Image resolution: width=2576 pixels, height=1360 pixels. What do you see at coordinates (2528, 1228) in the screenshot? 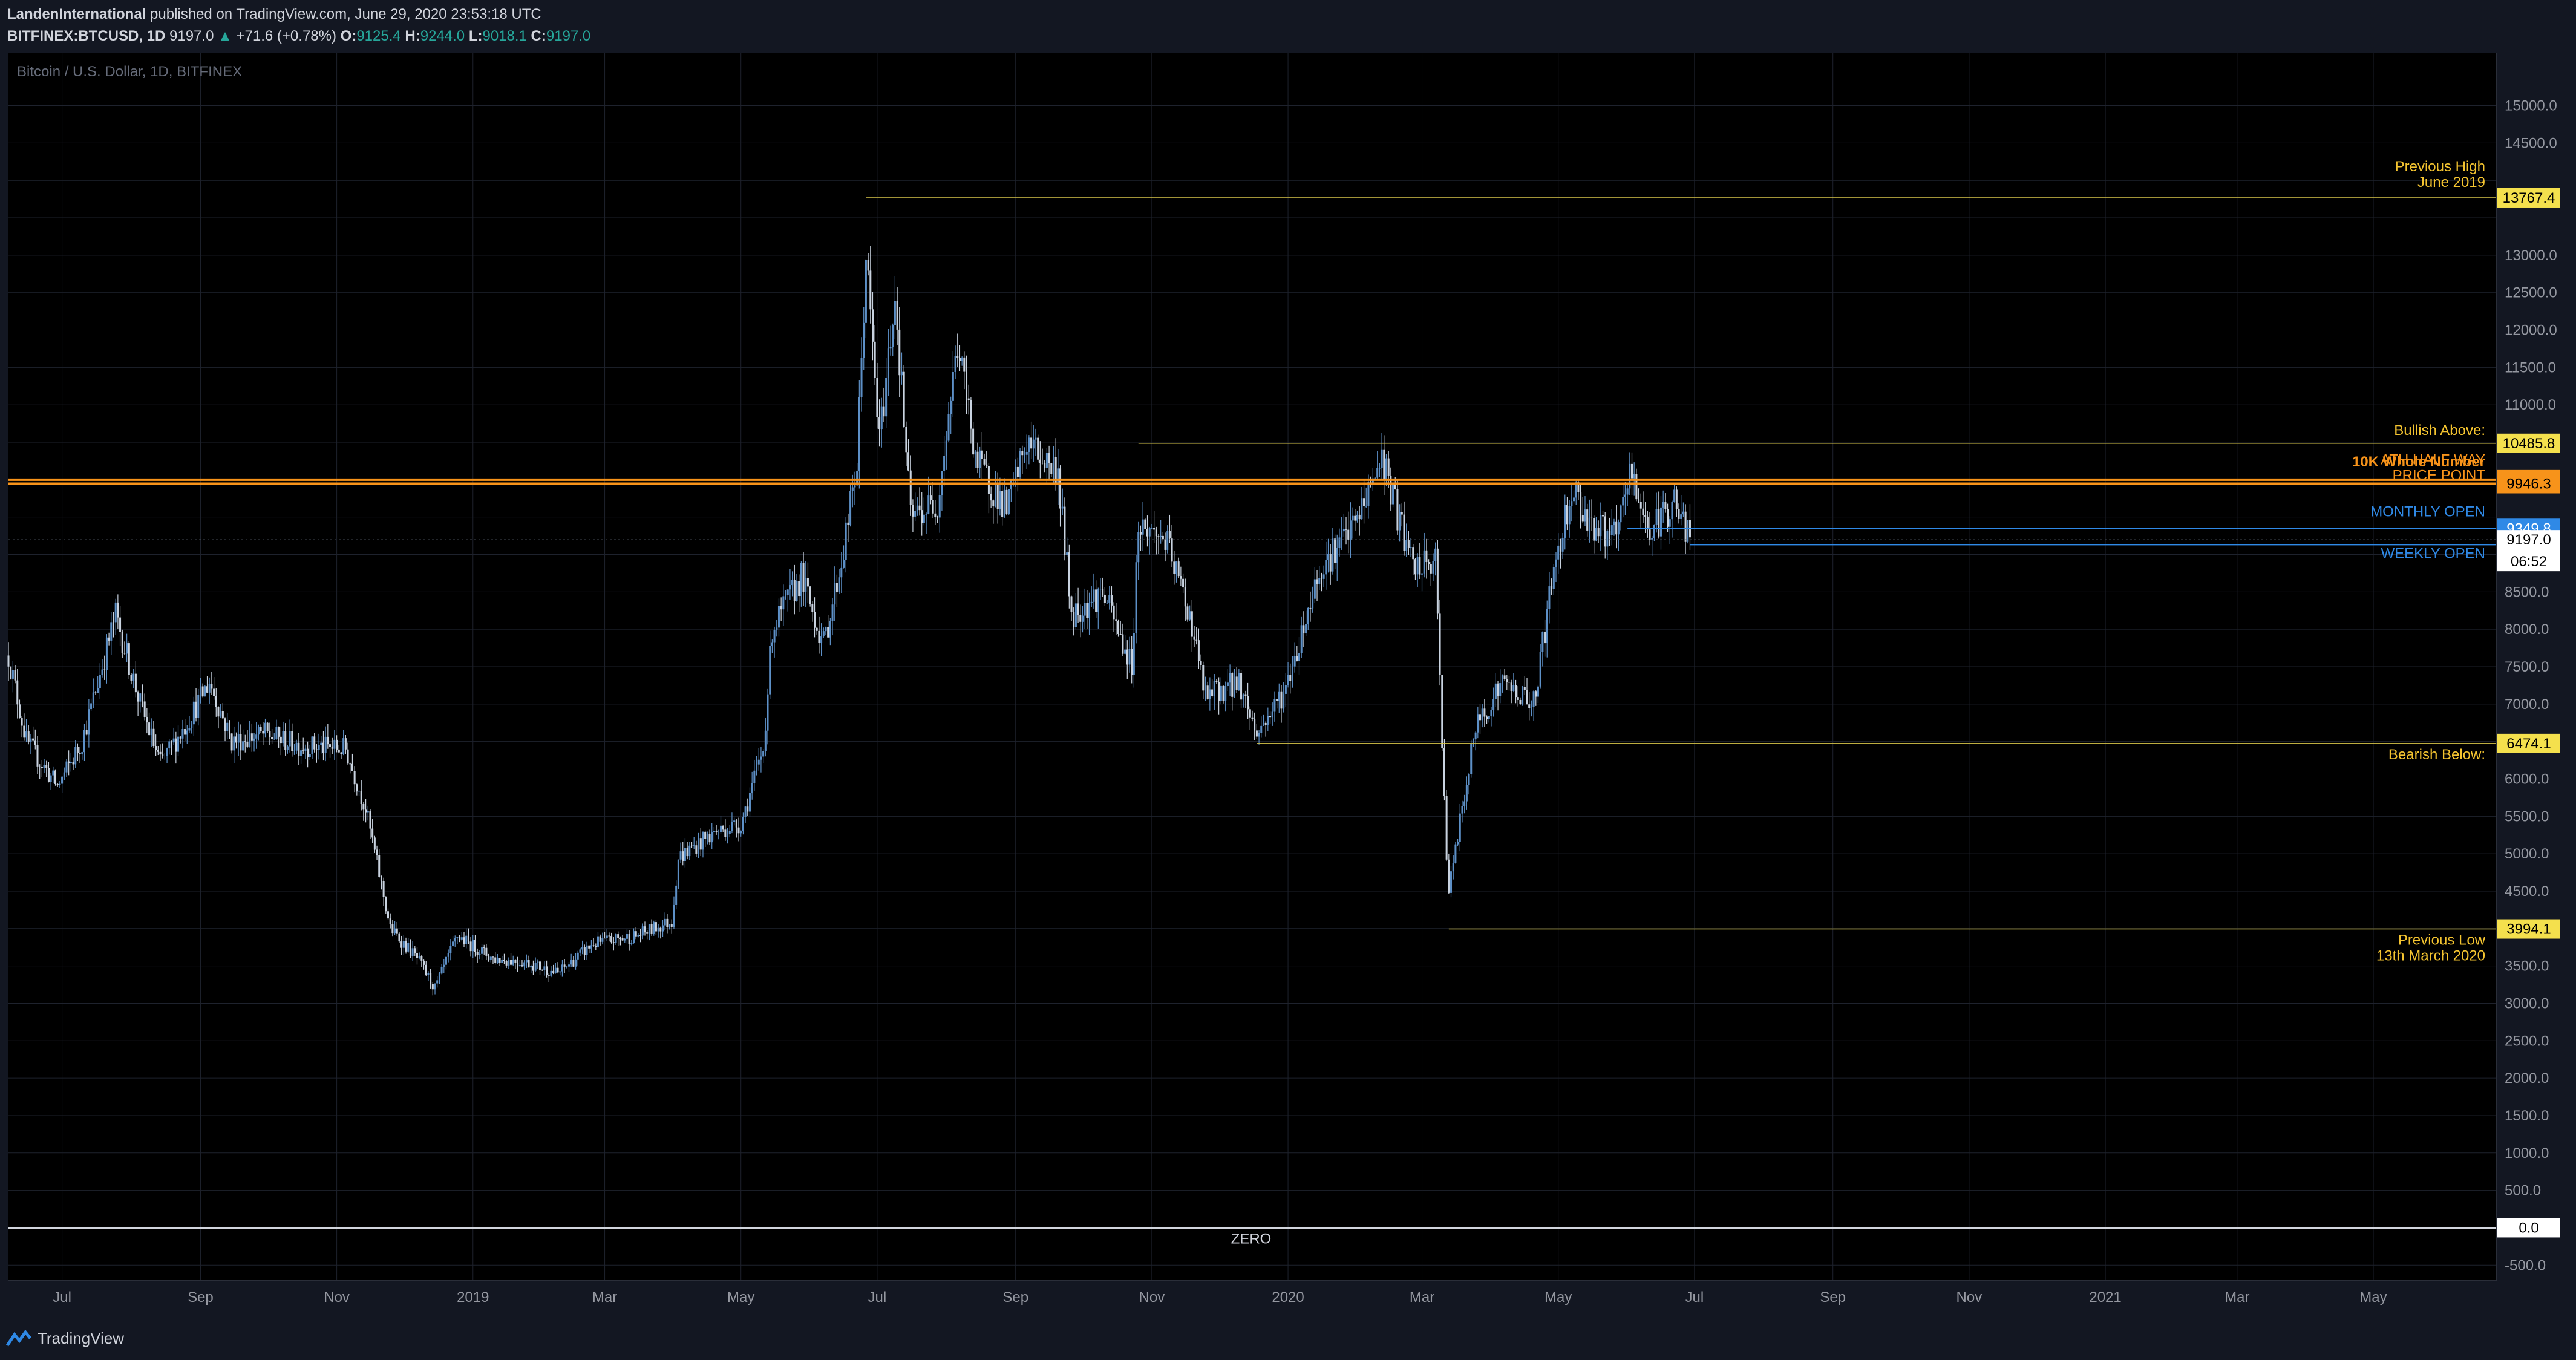
I see `price-badge-label: 0.0` at bounding box center [2528, 1228].